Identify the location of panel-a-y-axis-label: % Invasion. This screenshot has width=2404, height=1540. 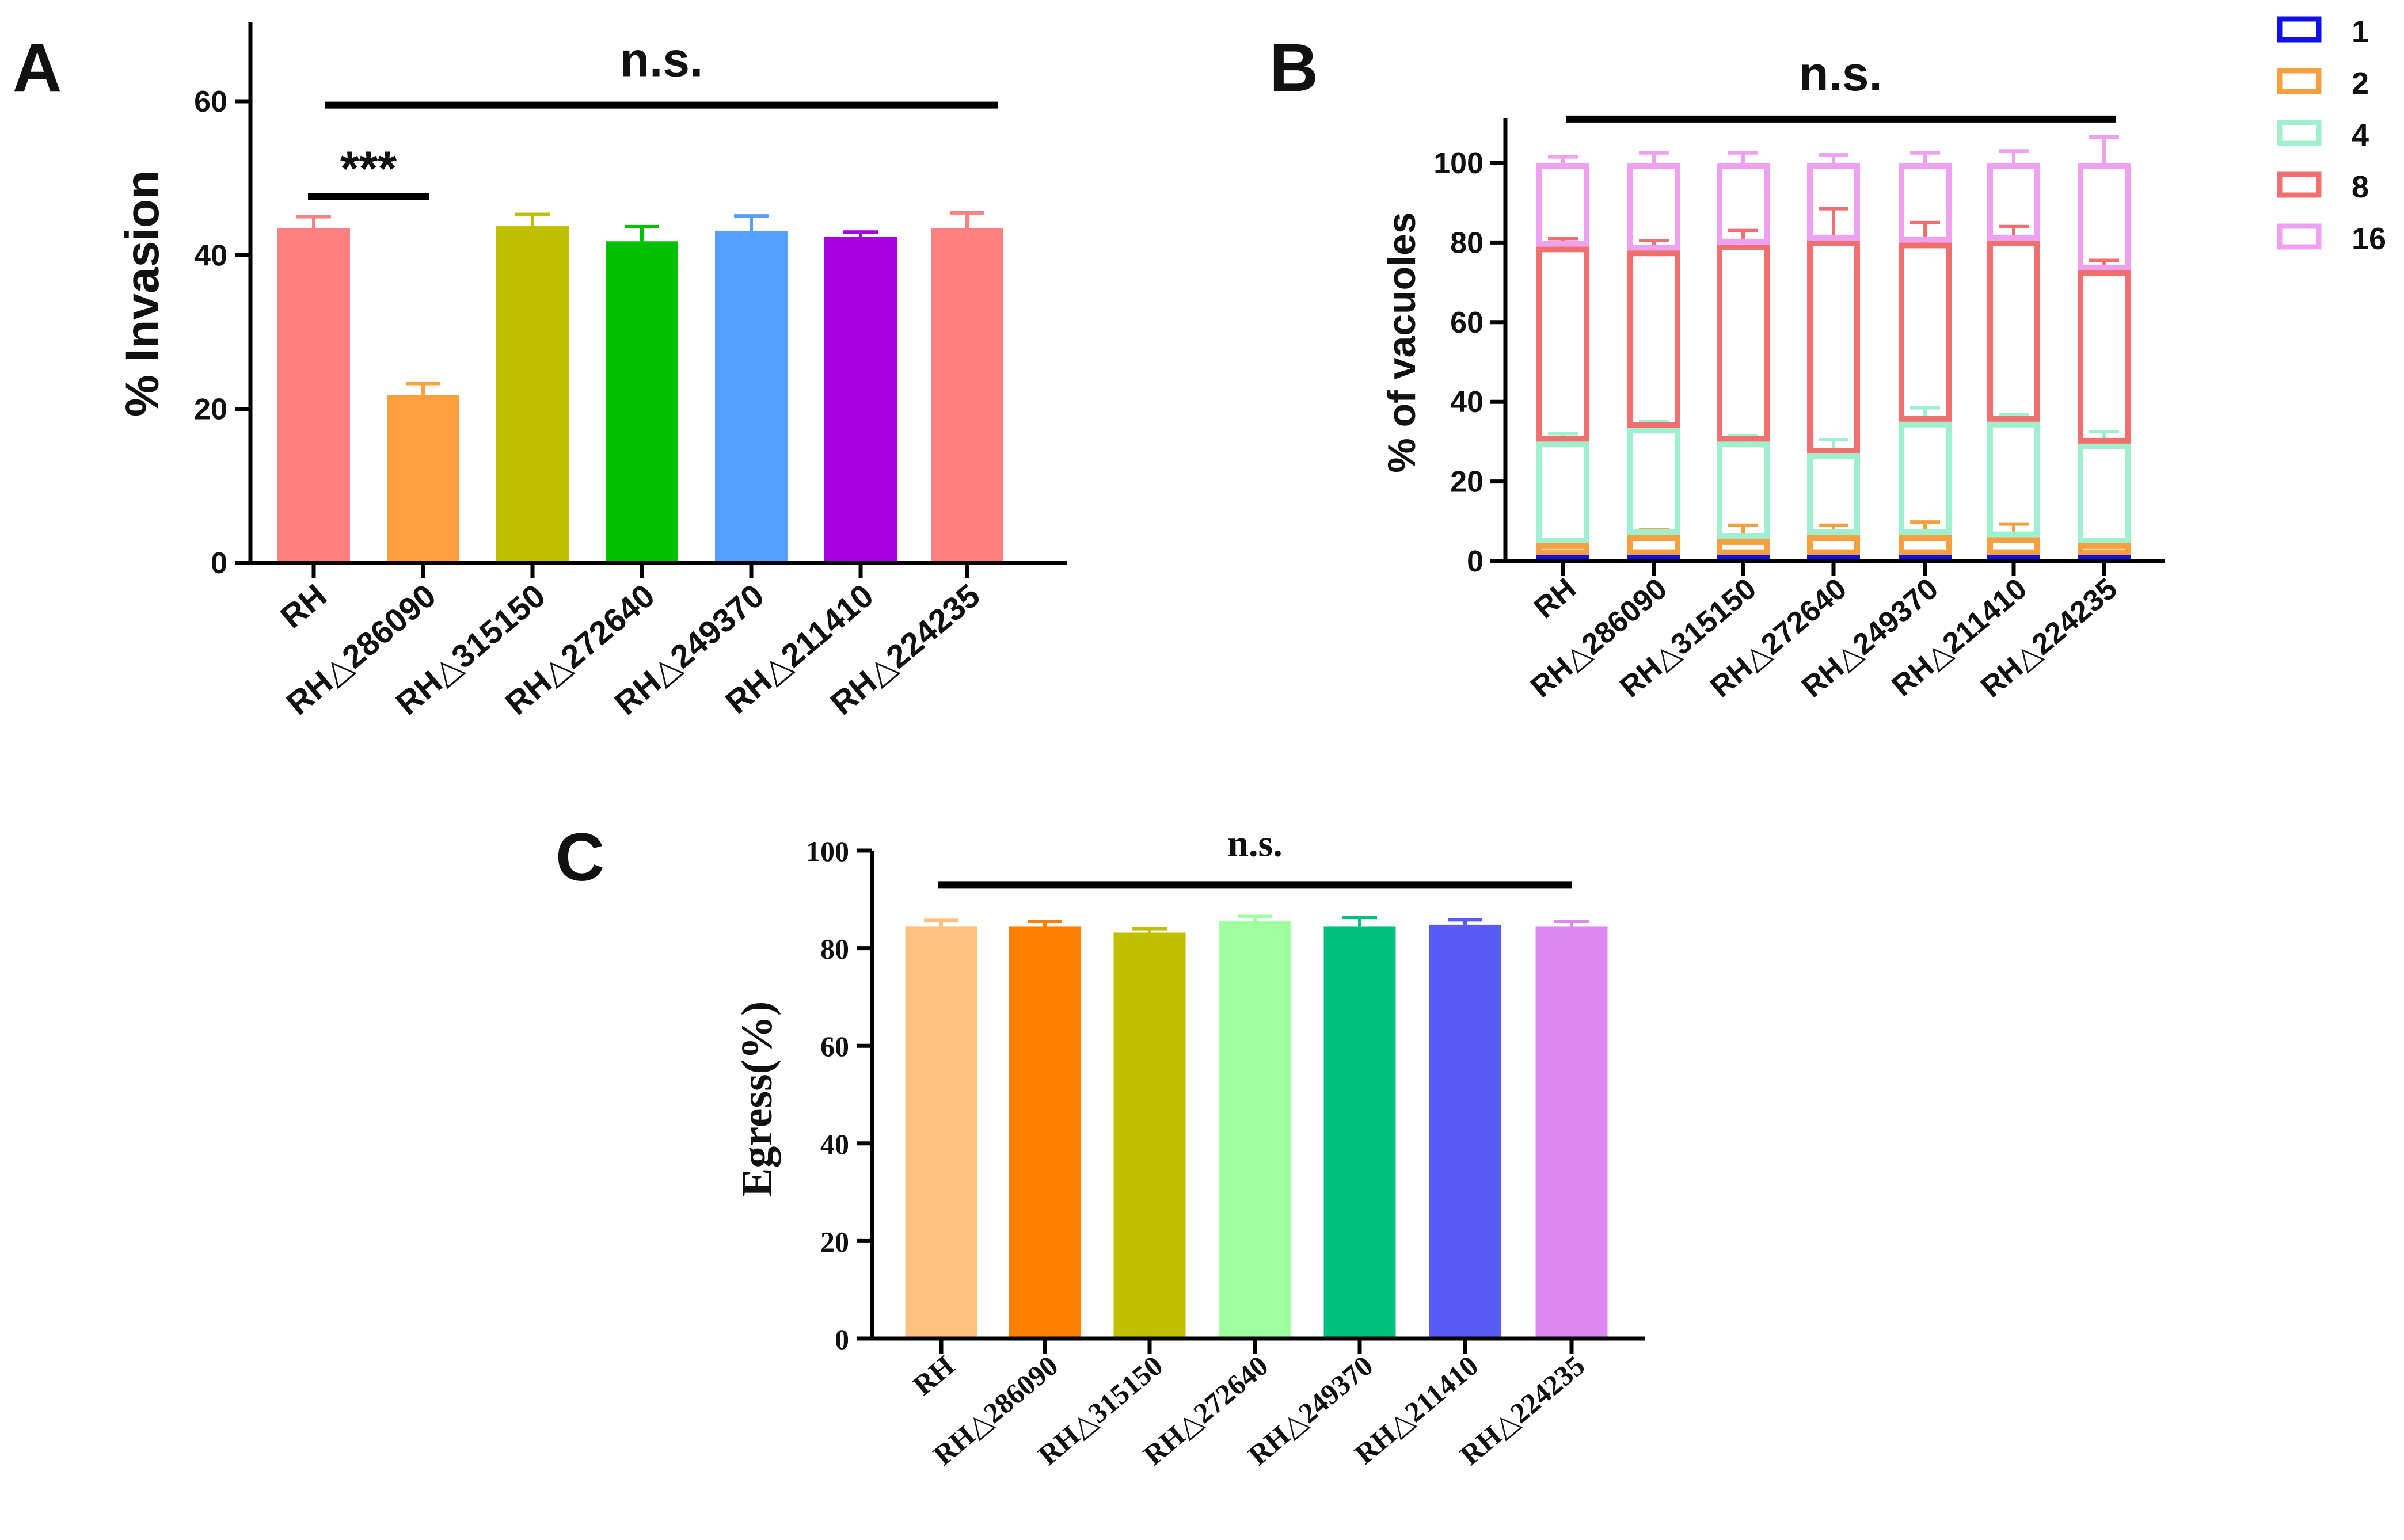
(142, 293).